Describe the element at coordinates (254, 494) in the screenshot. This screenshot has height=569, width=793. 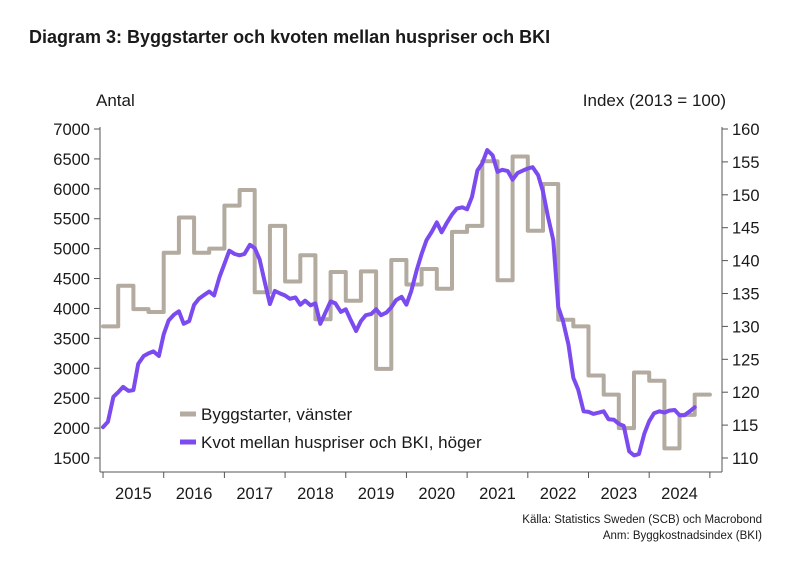
I see `x-tick-label: 2017` at that location.